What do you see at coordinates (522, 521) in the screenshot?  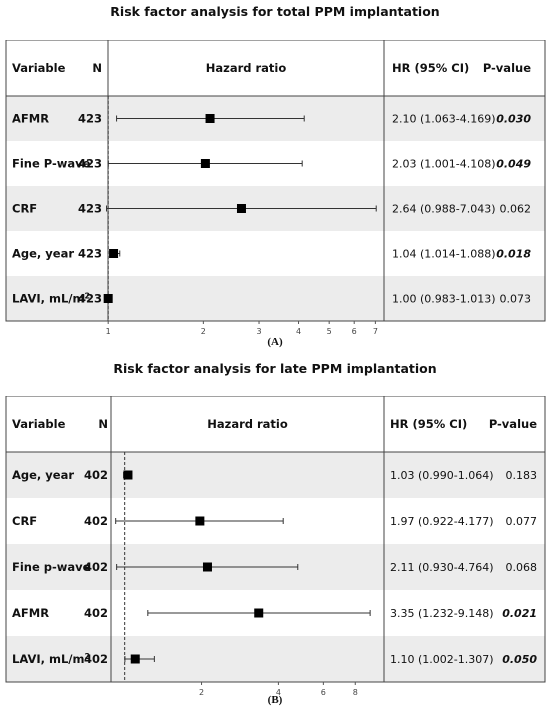 I see `panel-b-p-value: 0.077` at bounding box center [522, 521].